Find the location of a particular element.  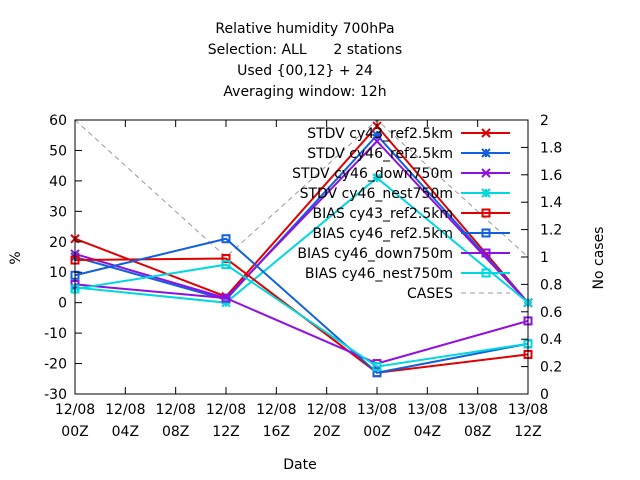

y-tick-label: 40 is located at coordinates (58, 182).